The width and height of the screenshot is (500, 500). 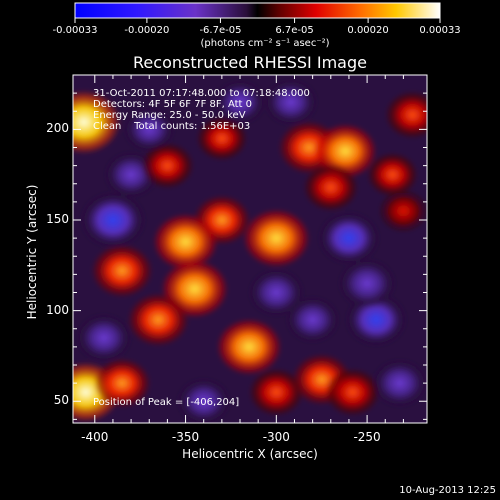 I want to click on colorbar-tick-label: -6.7e-05, so click(x=220, y=30).